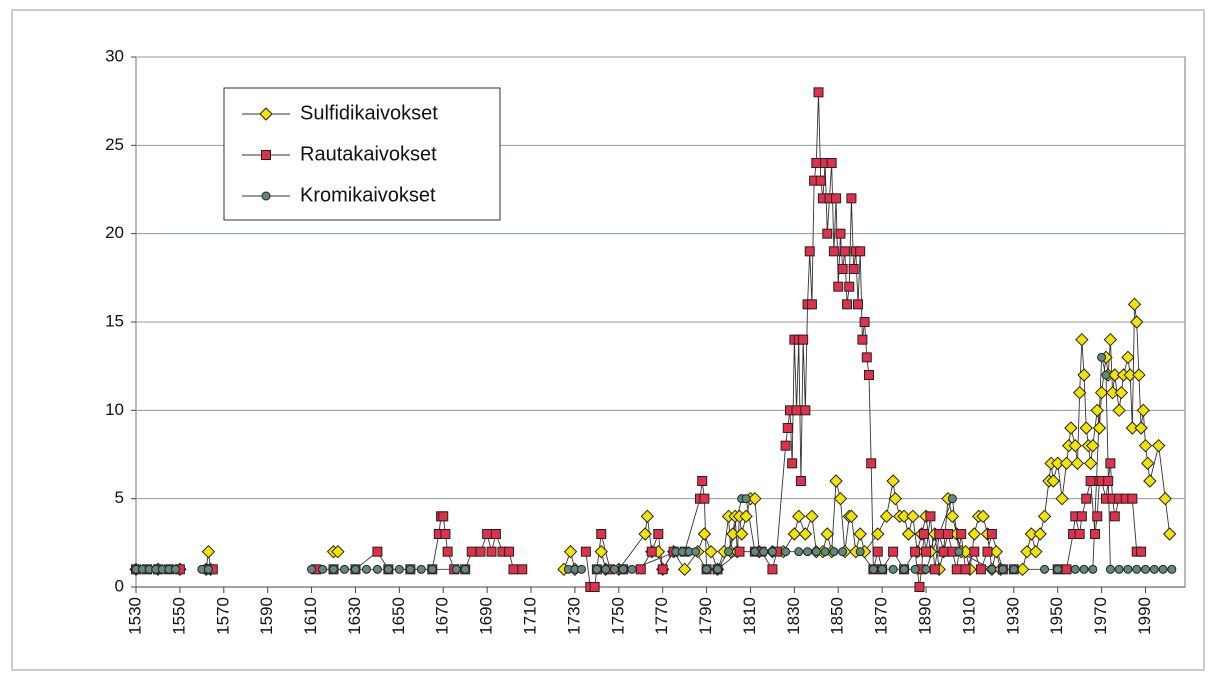 The width and height of the screenshot is (1218, 674). I want to click on x-tick-label: 1590, so click(266, 616).